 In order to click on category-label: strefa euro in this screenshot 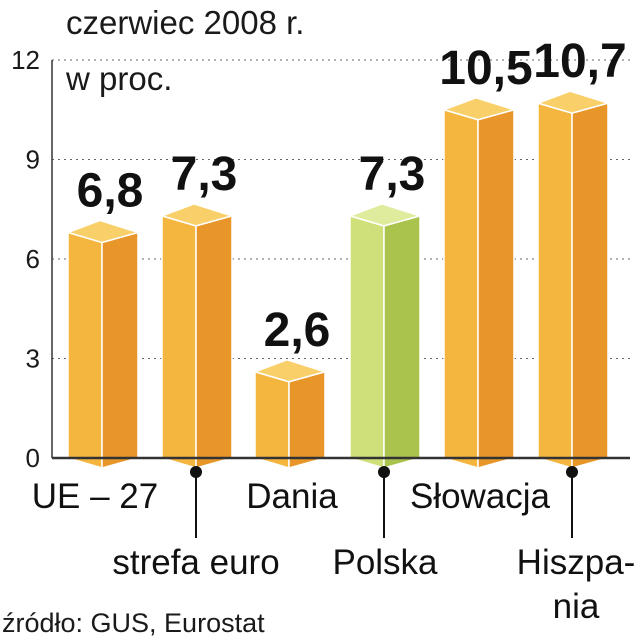, I will do `click(195, 562)`.